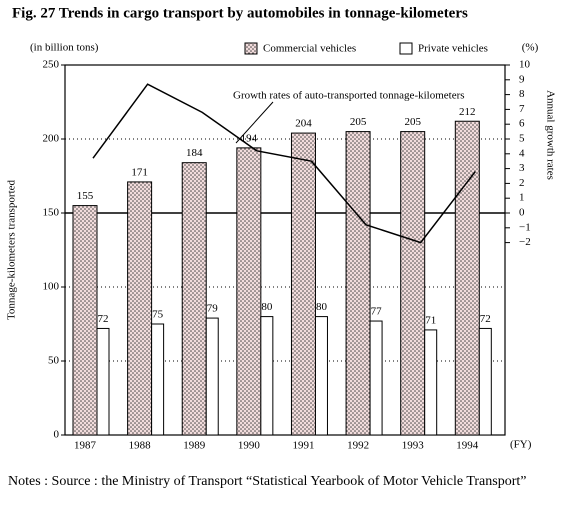  Describe the element at coordinates (140, 446) in the screenshot. I see `x-tick-label: 1988` at that location.